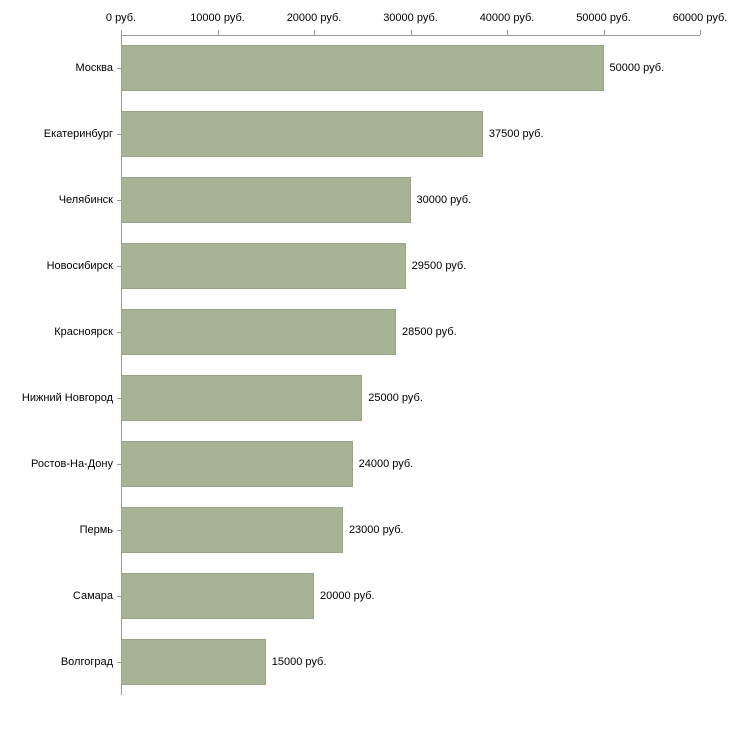  What do you see at coordinates (83, 332) in the screenshot?
I see `category-label: Красноярск` at bounding box center [83, 332].